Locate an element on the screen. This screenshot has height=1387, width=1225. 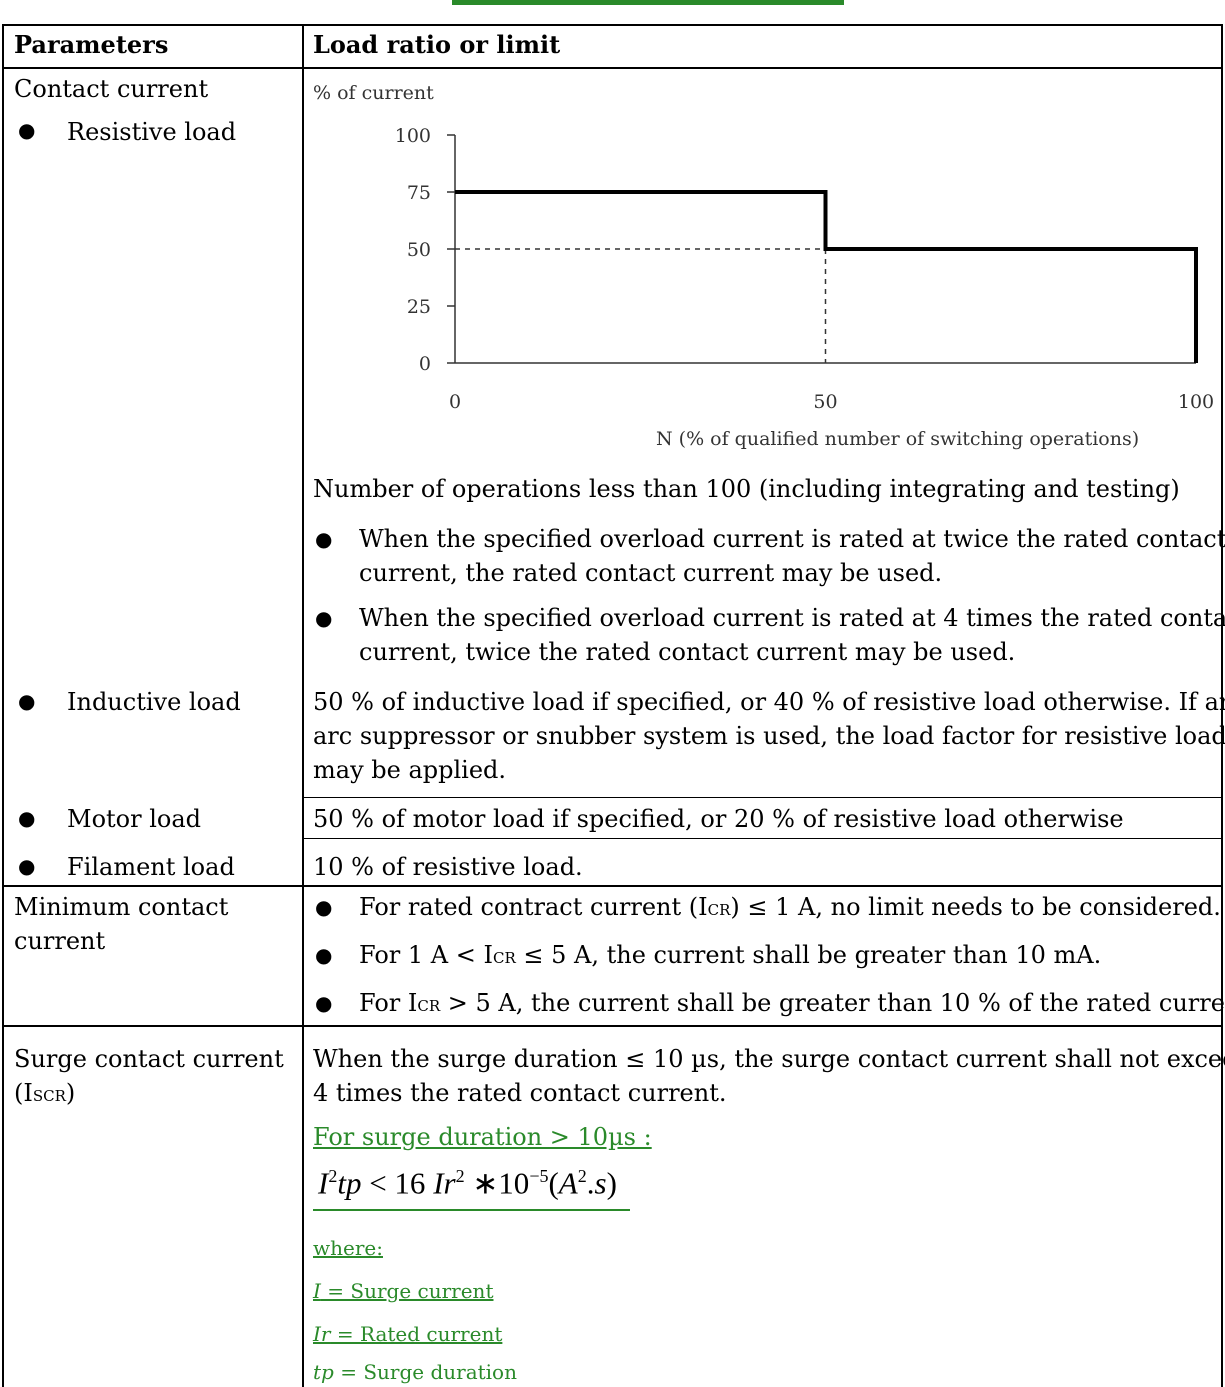
x-tick-label: 100 is located at coordinates (1196, 402).